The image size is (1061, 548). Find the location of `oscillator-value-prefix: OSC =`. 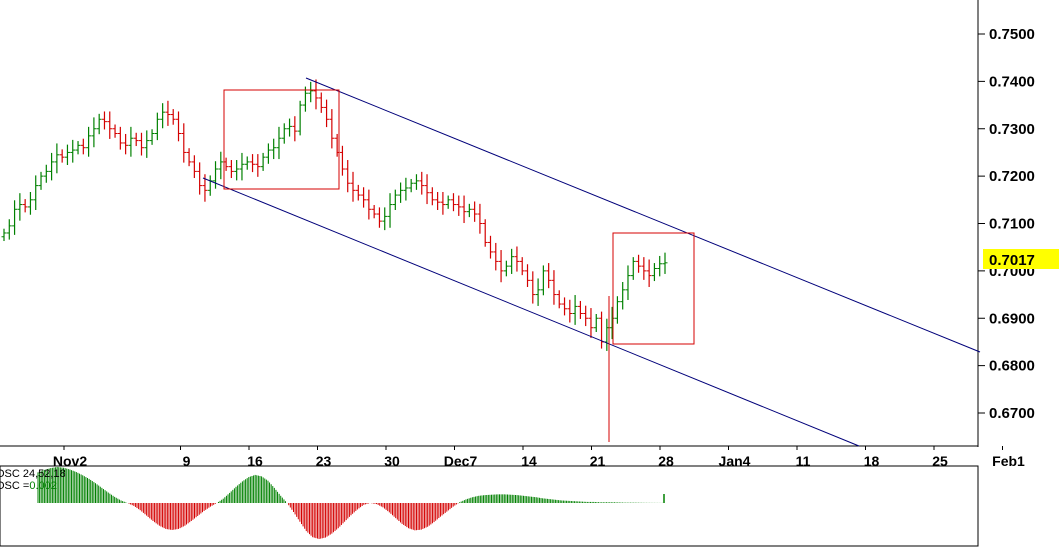

oscillator-value-prefix: OSC = is located at coordinates (14, 486).